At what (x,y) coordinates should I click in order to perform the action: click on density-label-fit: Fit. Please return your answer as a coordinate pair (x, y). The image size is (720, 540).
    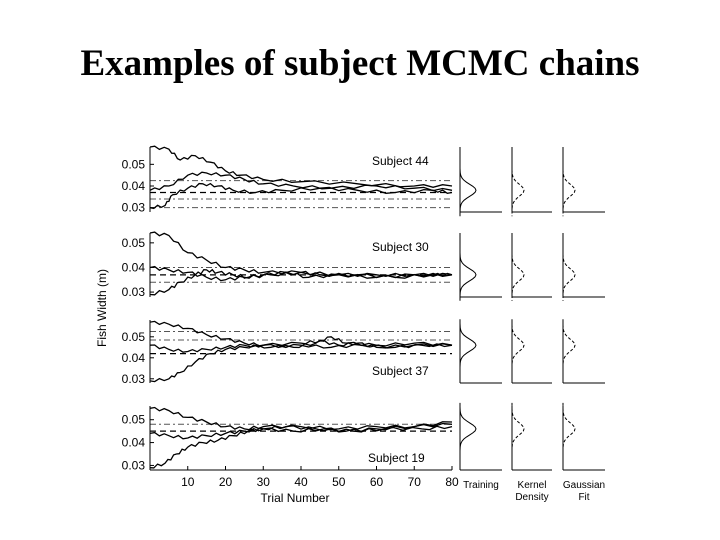
    Looking at the image, I should click on (583, 497).